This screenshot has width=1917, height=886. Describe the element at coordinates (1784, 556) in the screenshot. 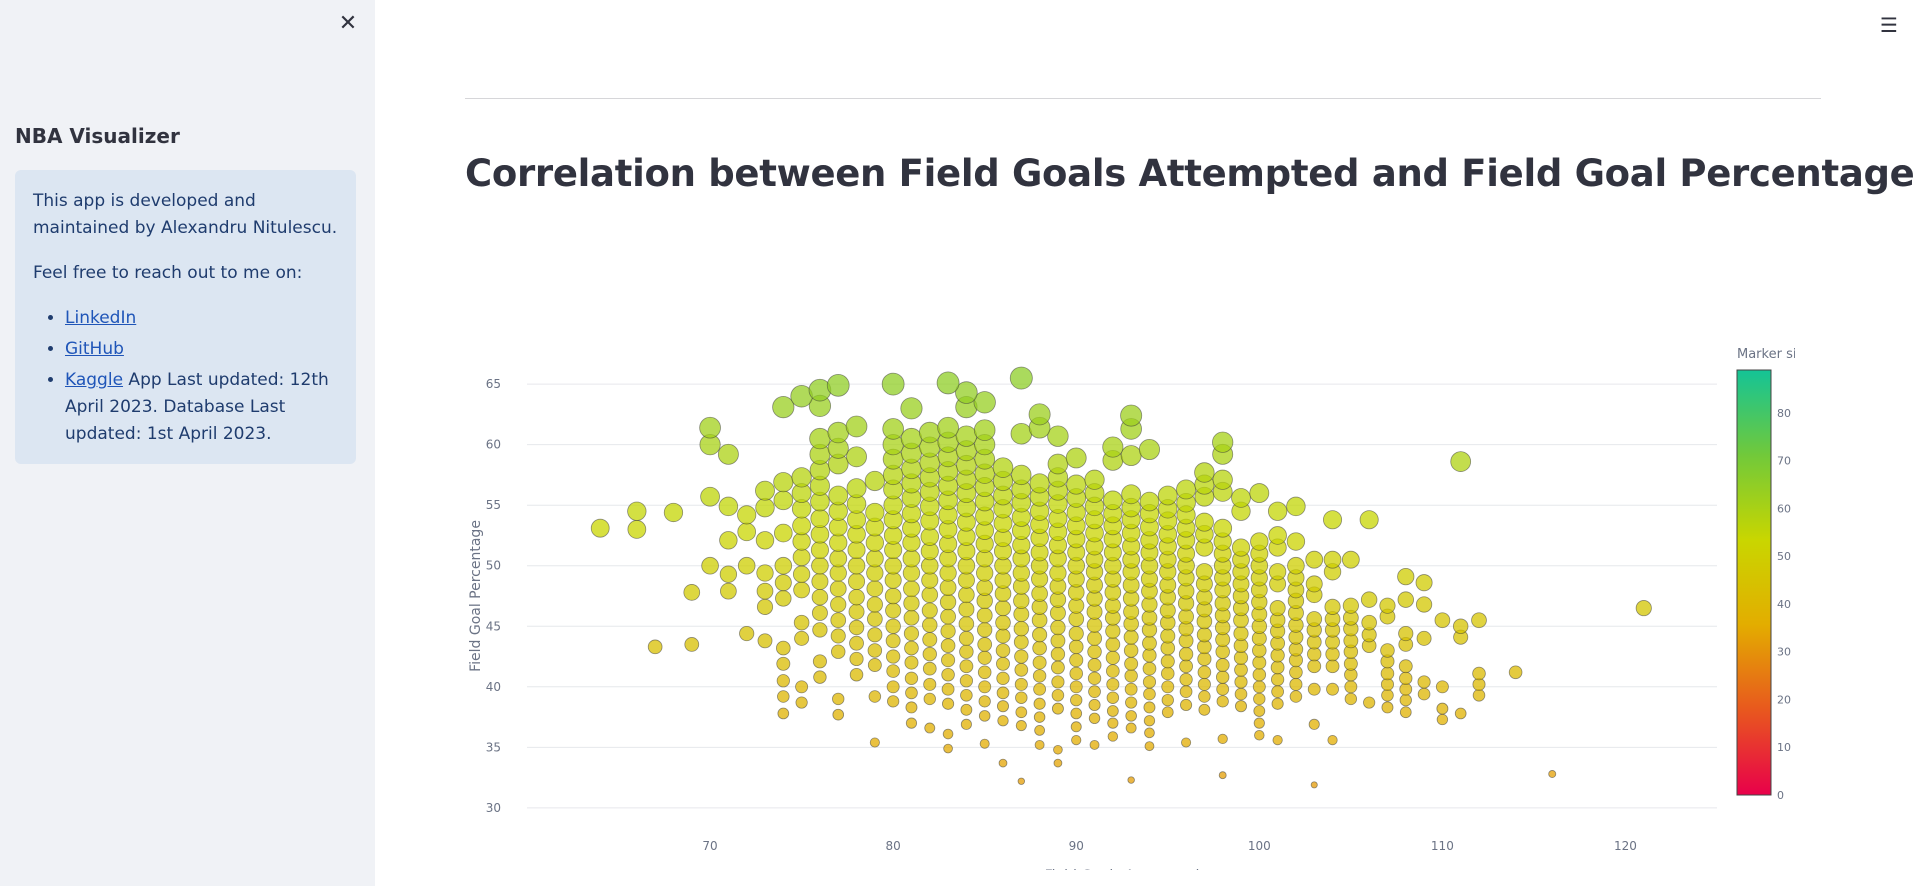

I see `colorbar-tick-label: 50` at that location.